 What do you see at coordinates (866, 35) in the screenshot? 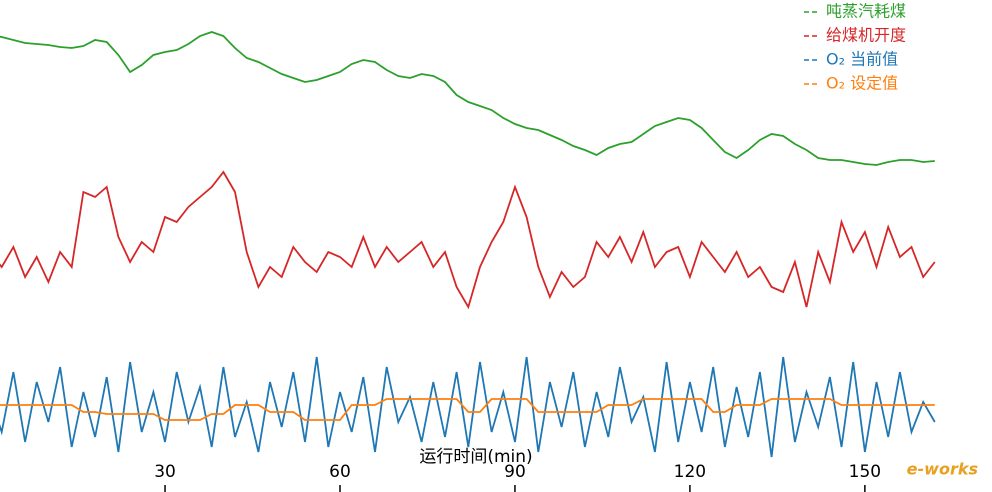
I see `legend-label: 给煤机开度` at bounding box center [866, 35].